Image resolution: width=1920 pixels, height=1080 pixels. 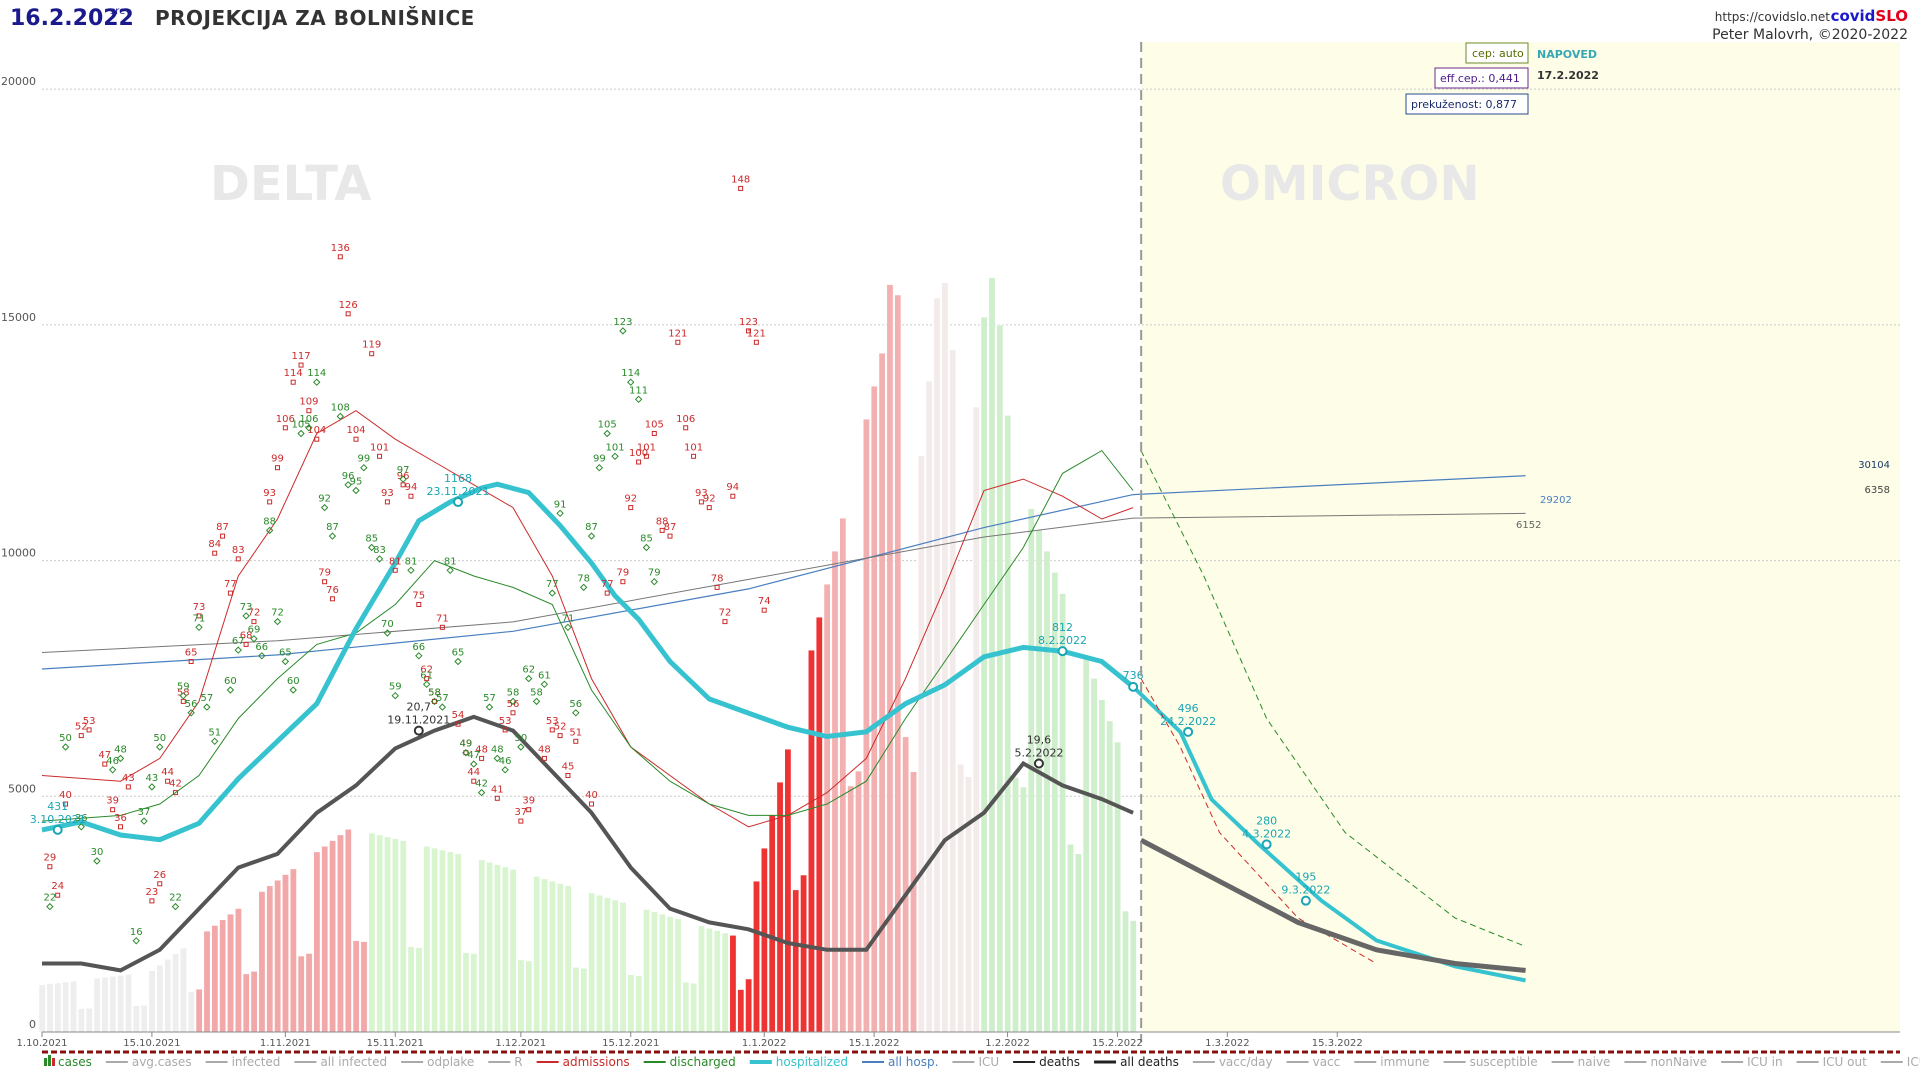 I want to click on legend-item-naive: naive, so click(x=1581, y=1062).